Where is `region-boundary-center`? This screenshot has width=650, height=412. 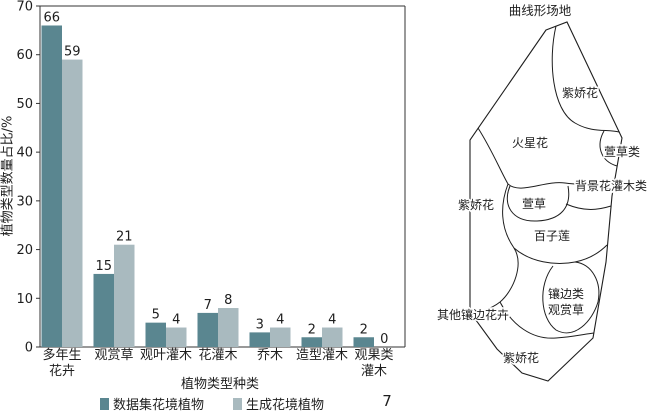
region-boundary-center is located at coordinates (544, 159).